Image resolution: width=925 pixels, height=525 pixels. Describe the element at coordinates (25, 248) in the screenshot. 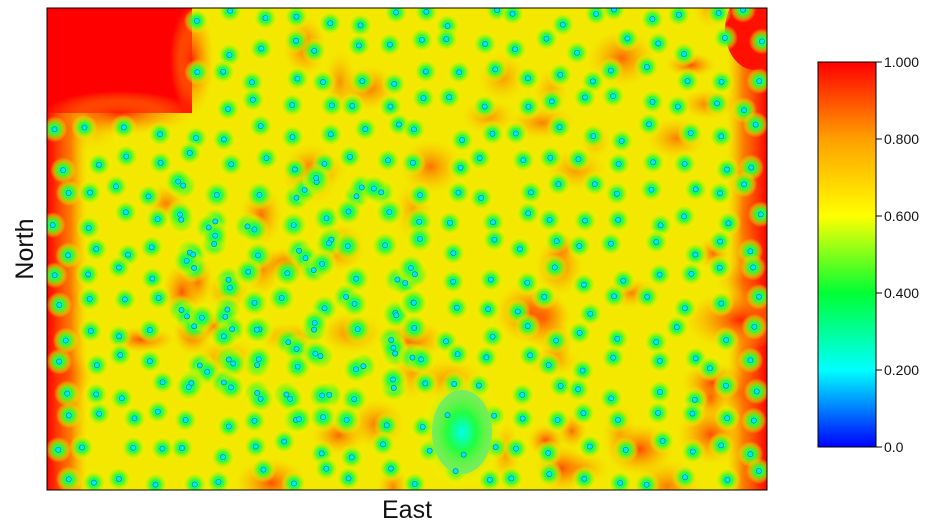

I see `y-axis-label: North` at that location.